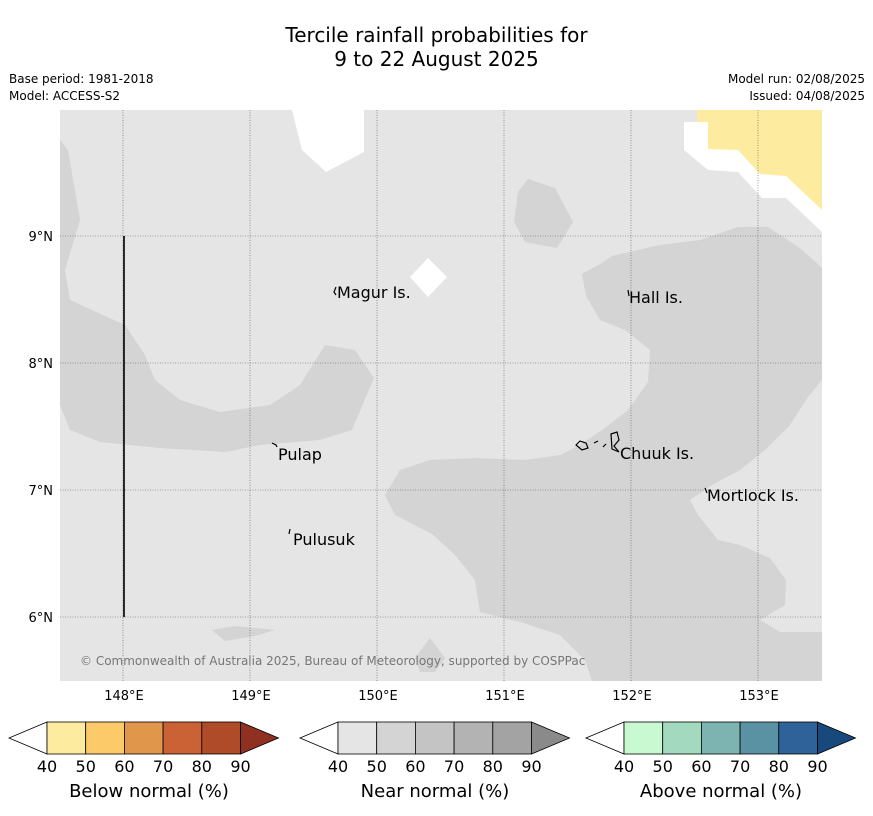  What do you see at coordinates (624, 766) in the screenshot?
I see `colorbar-above-tick-label: 40` at bounding box center [624, 766].